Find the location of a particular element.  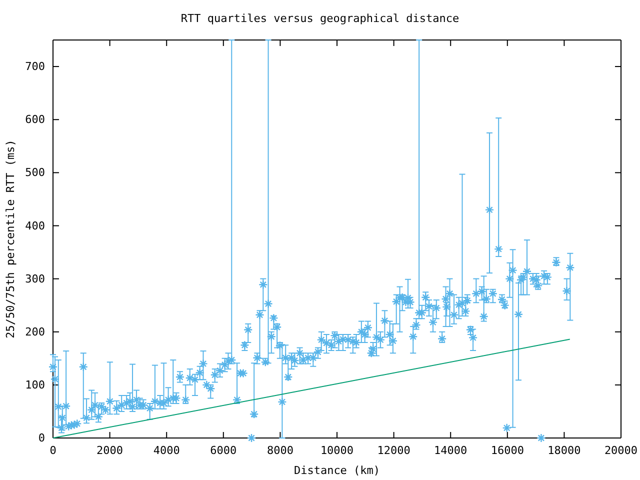

x-tick-label: 10000 is located at coordinates (337, 450).